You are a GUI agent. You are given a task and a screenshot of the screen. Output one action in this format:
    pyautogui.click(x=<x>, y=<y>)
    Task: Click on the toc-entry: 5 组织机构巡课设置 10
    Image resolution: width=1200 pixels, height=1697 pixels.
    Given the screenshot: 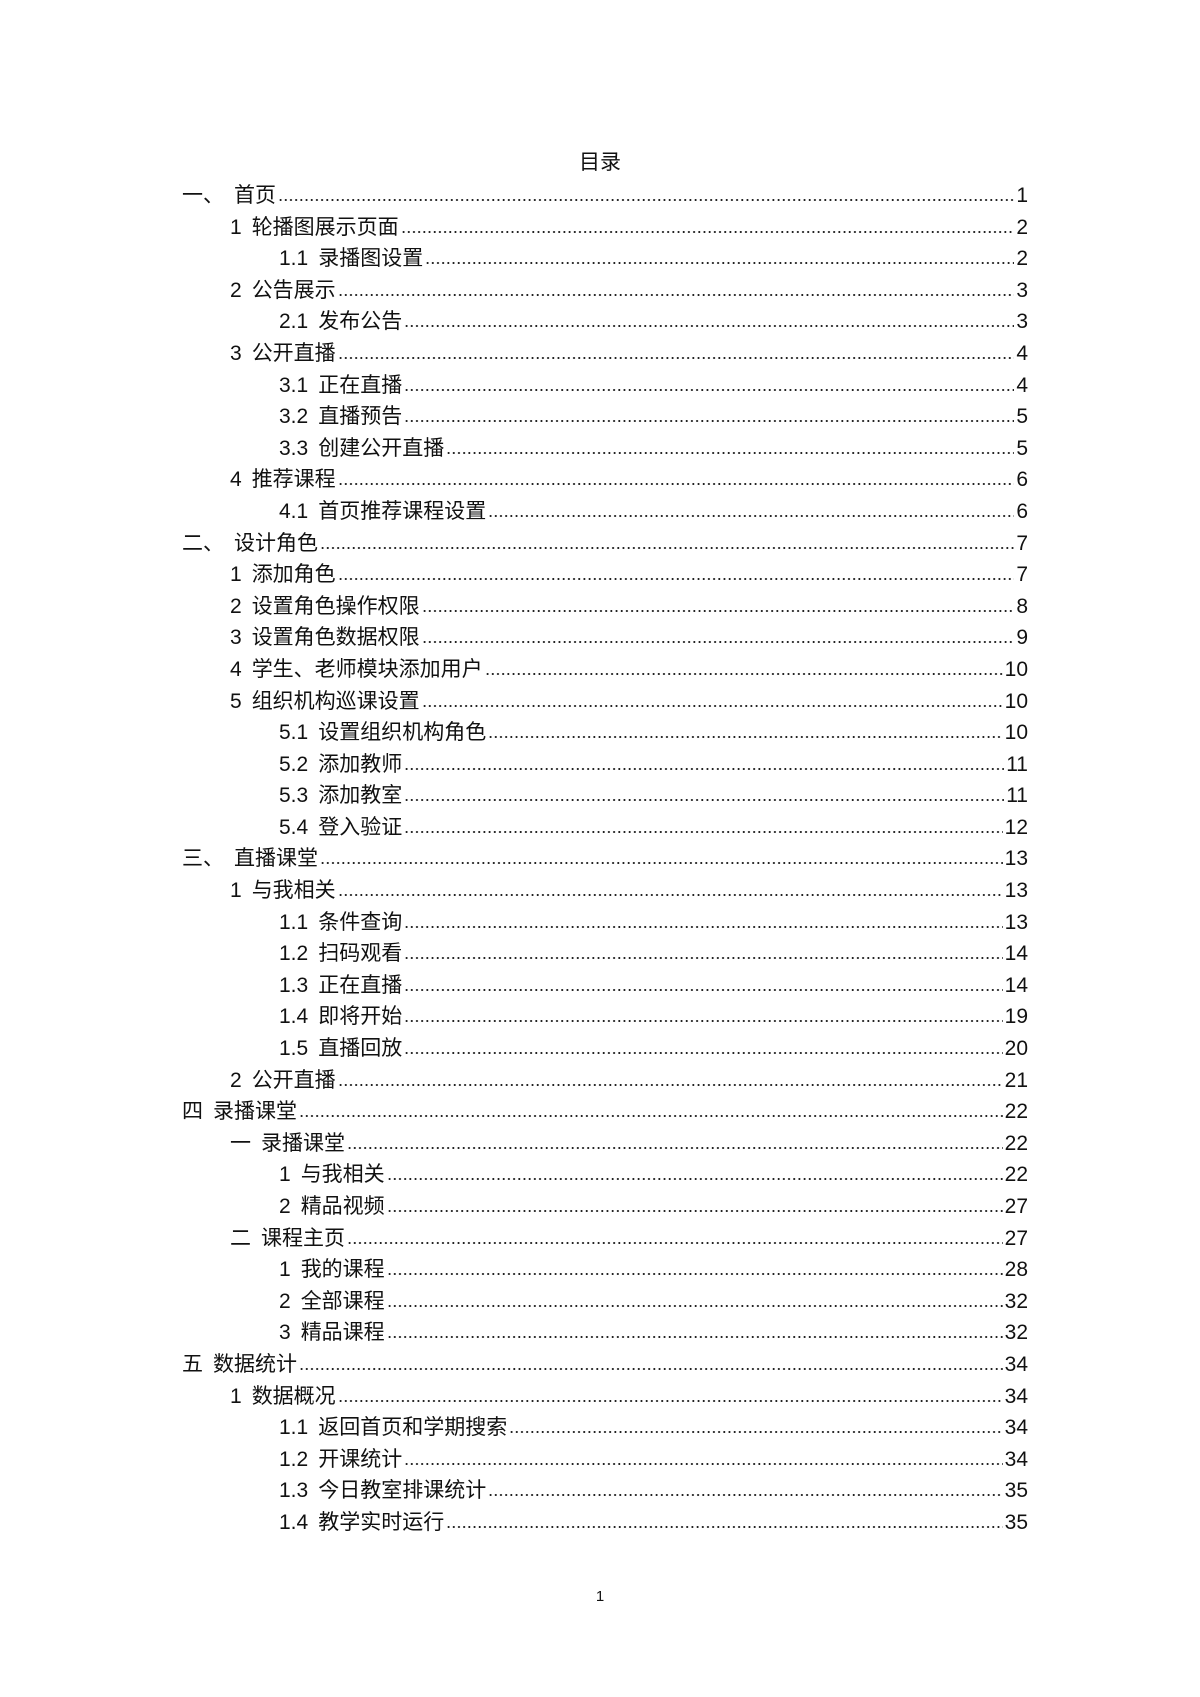 What is the action you would take?
    pyautogui.click(x=605, y=702)
    